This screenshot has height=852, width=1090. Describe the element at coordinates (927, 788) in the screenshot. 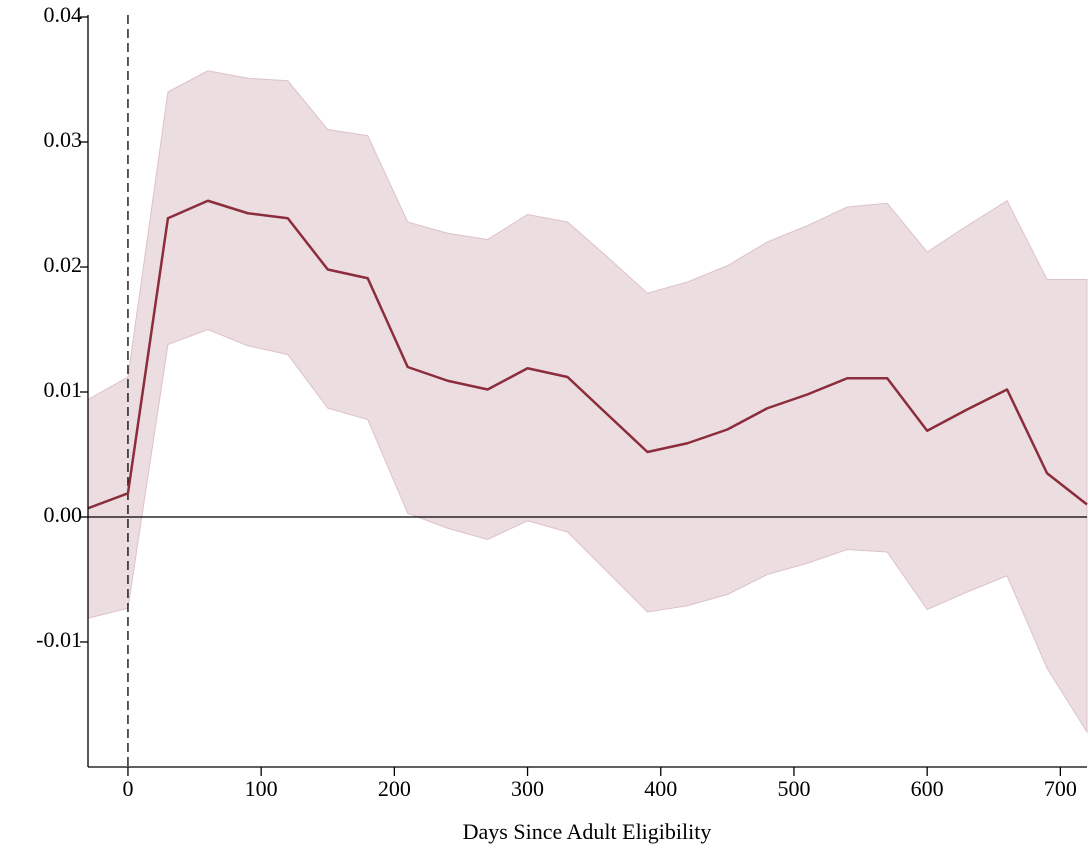

I see `x-tick-label: 600` at that location.